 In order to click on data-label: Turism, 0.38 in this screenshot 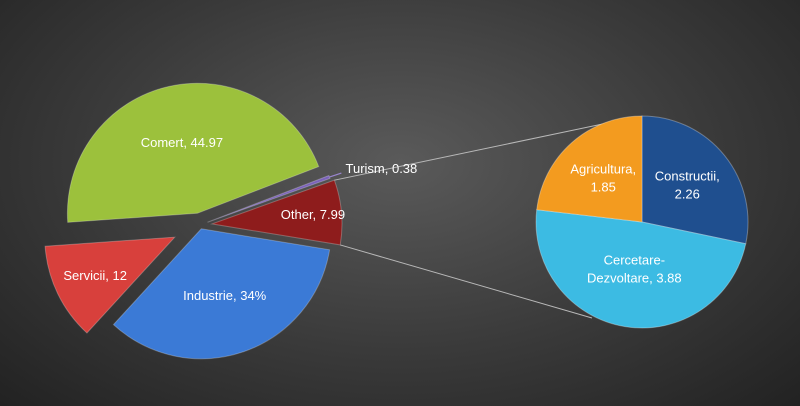, I will do `click(381, 169)`.